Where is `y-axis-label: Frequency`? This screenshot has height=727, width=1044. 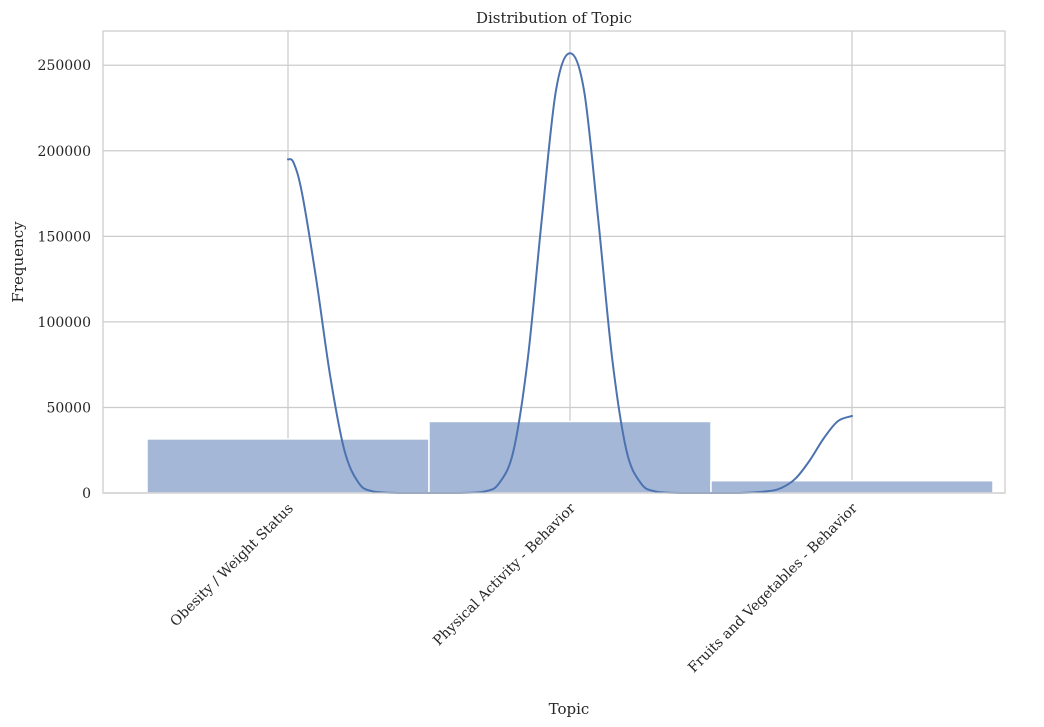 y-axis-label: Frequency is located at coordinates (18, 262).